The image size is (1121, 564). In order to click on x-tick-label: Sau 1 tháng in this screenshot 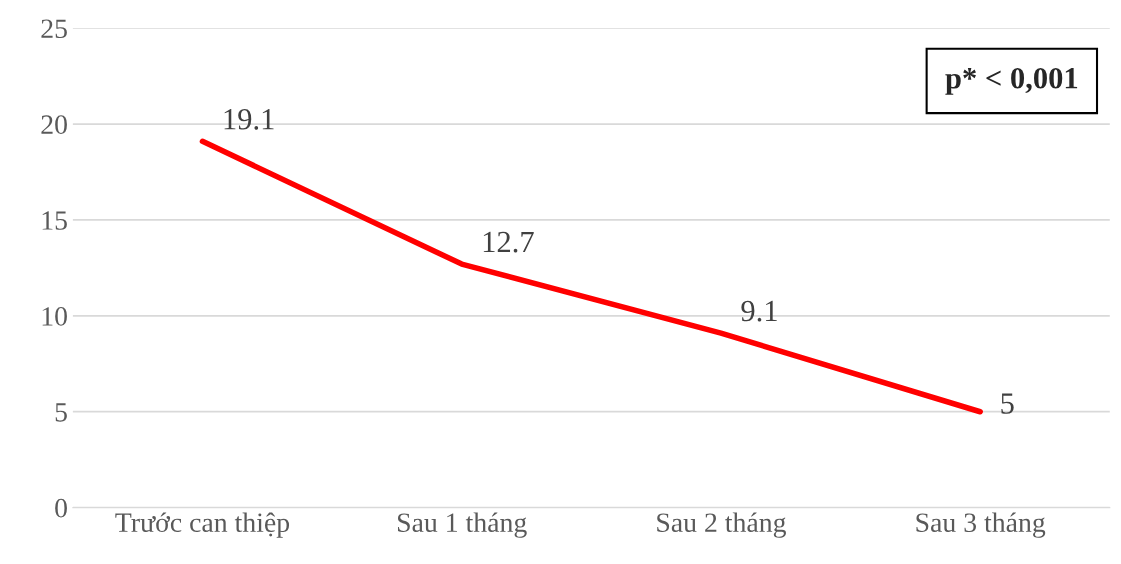, I will do `click(462, 525)`.